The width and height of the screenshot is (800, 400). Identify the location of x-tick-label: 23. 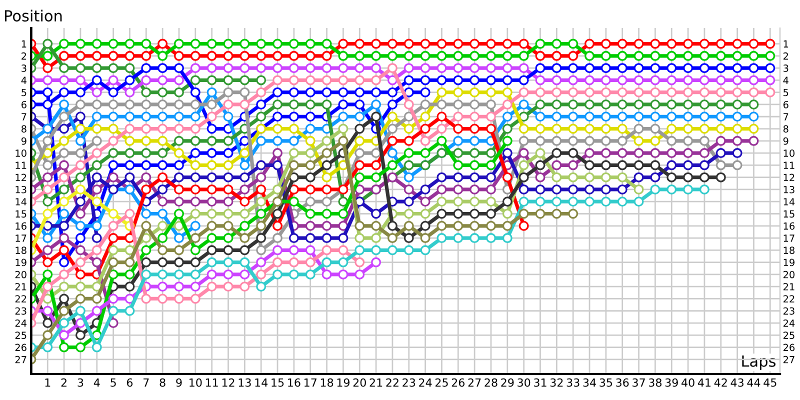
(409, 382).